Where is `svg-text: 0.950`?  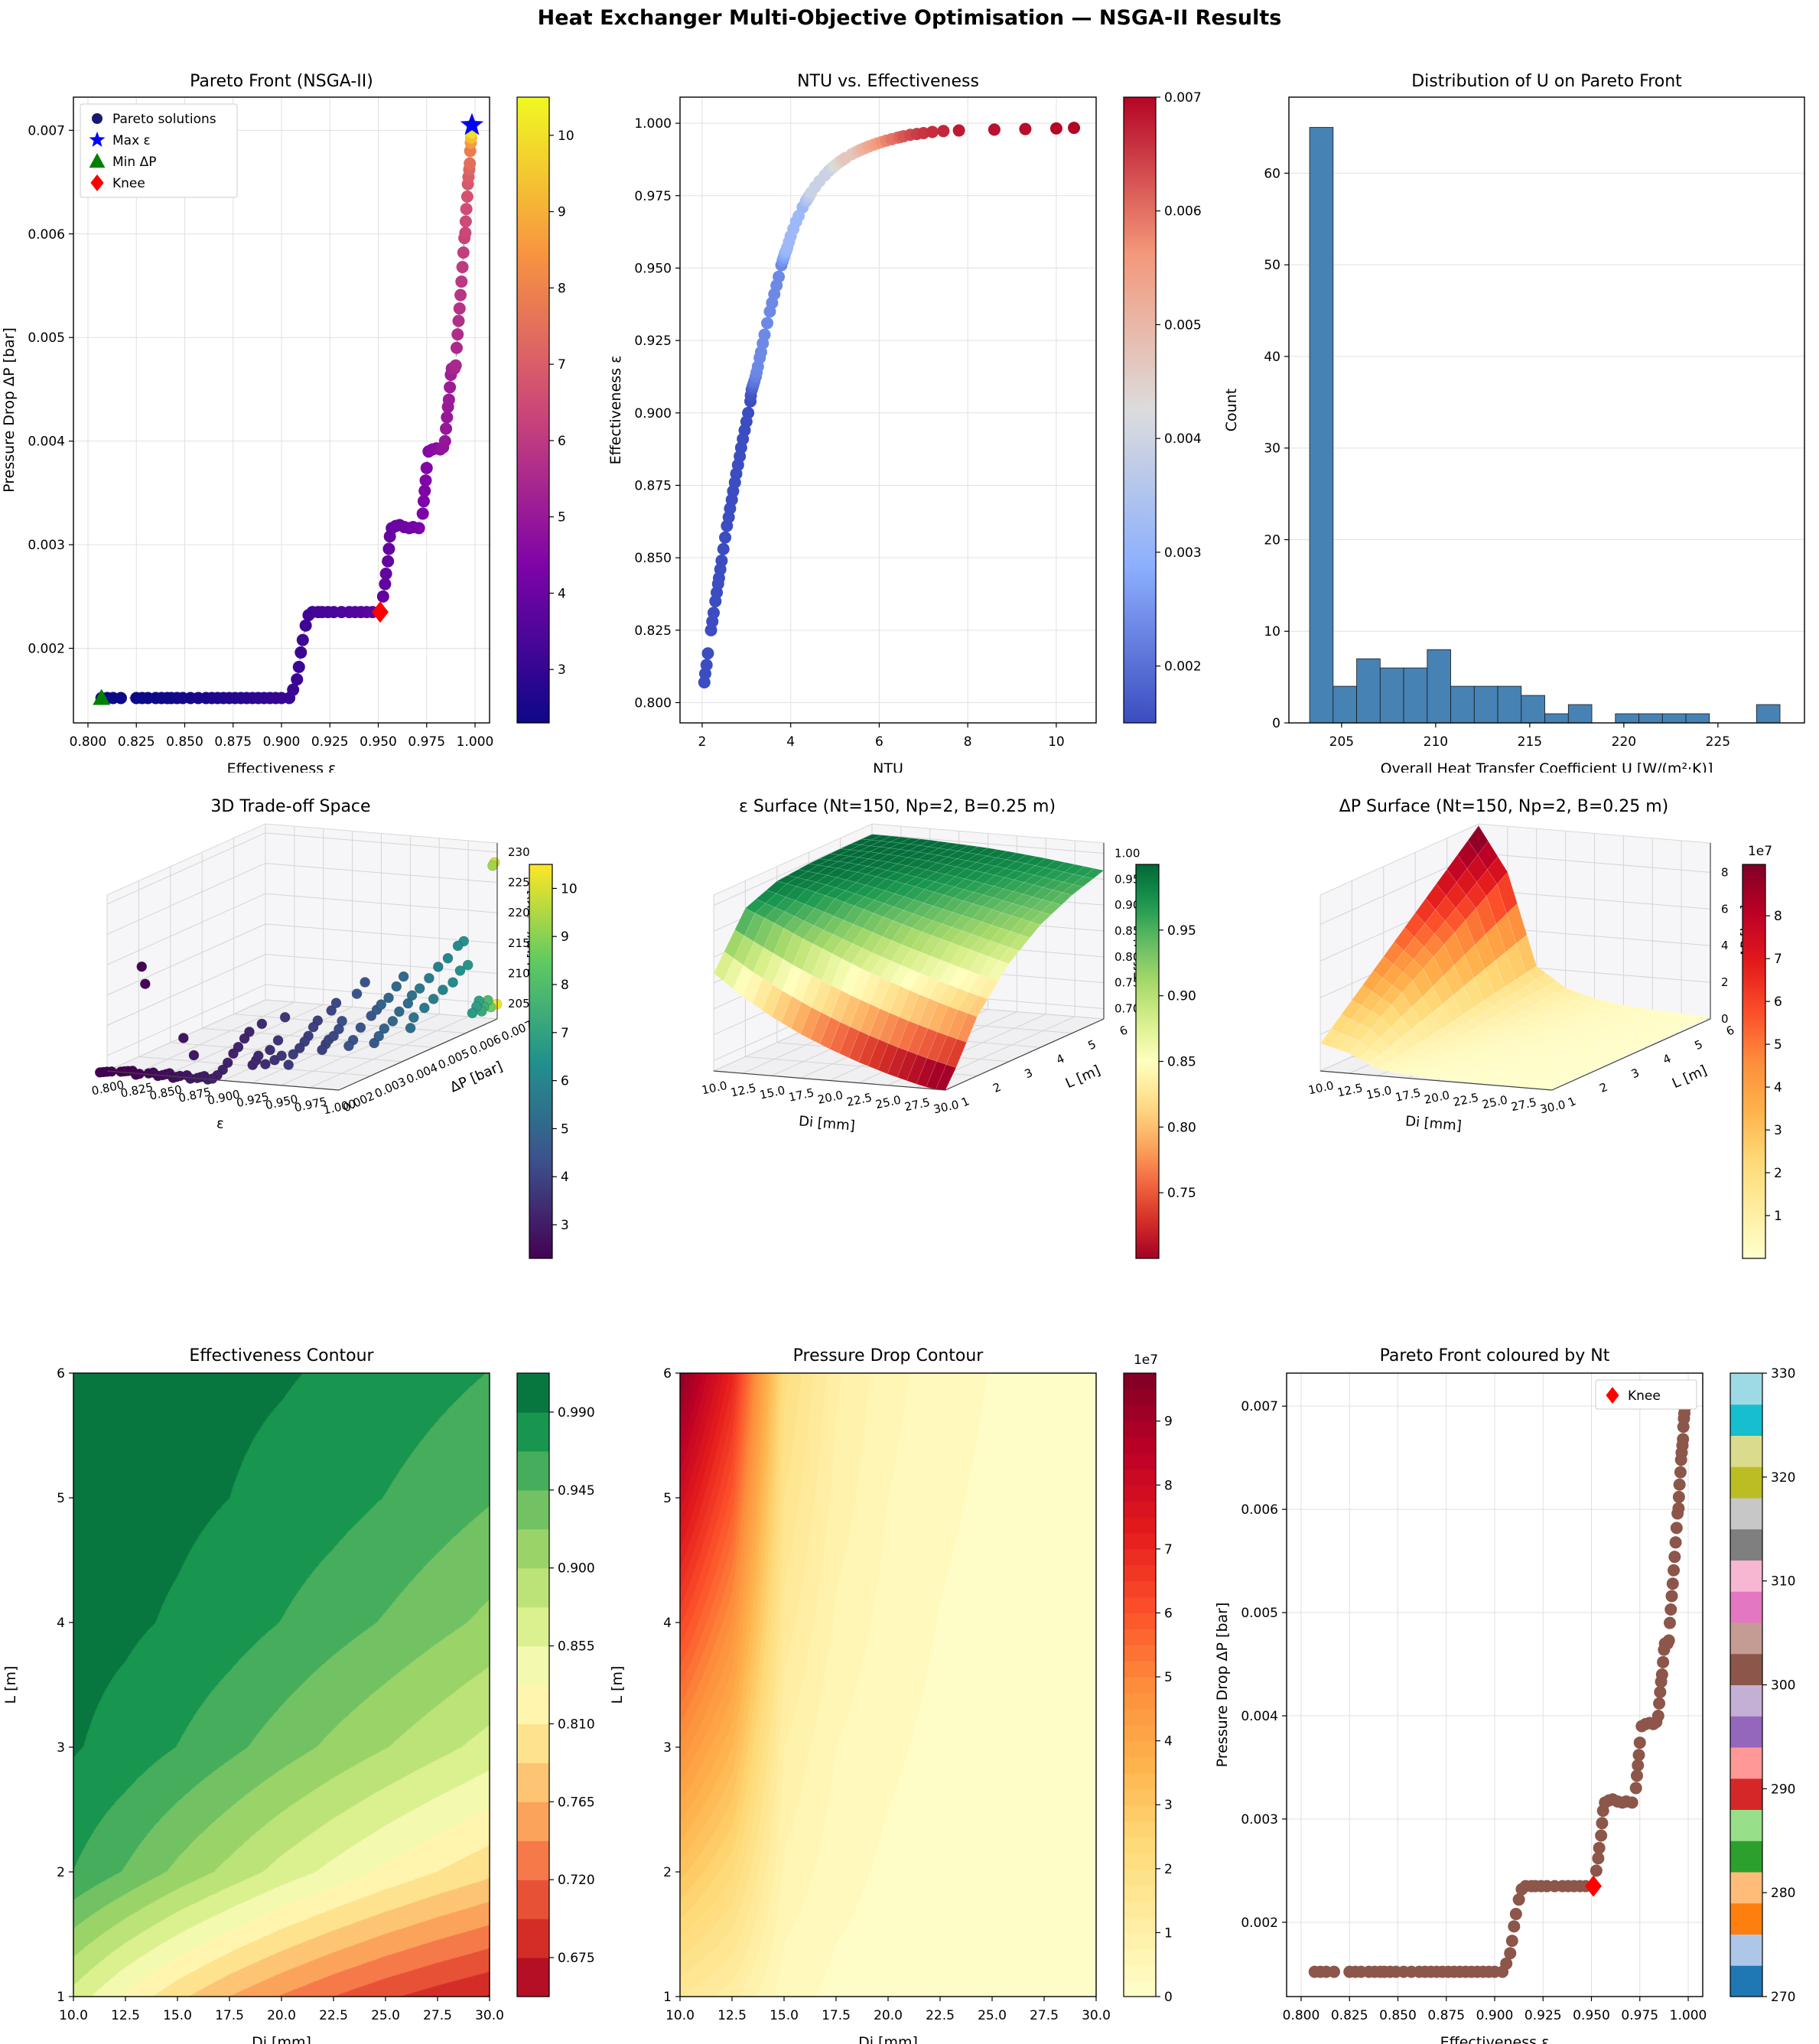
svg-text: 0.950 is located at coordinates (1591, 2015).